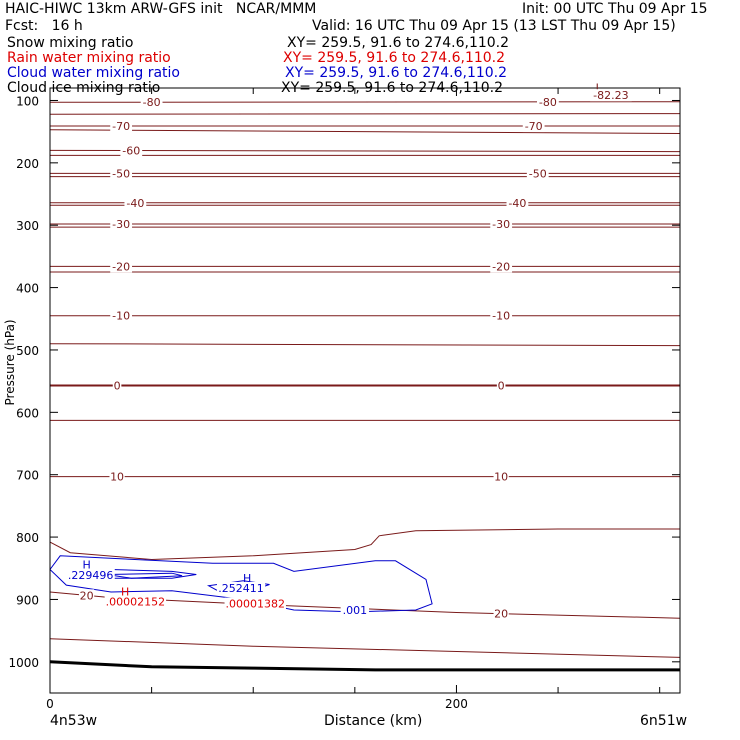 Image resolution: width=740 pixels, height=740 pixels. I want to click on y-tick-label: 300, so click(27, 226).